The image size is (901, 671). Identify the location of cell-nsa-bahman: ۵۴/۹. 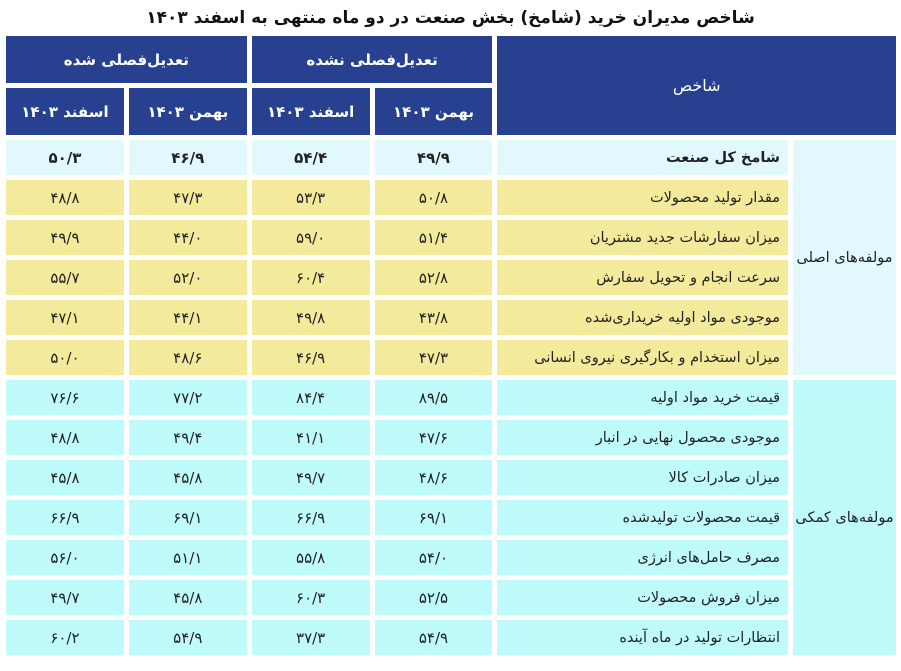
(433, 637).